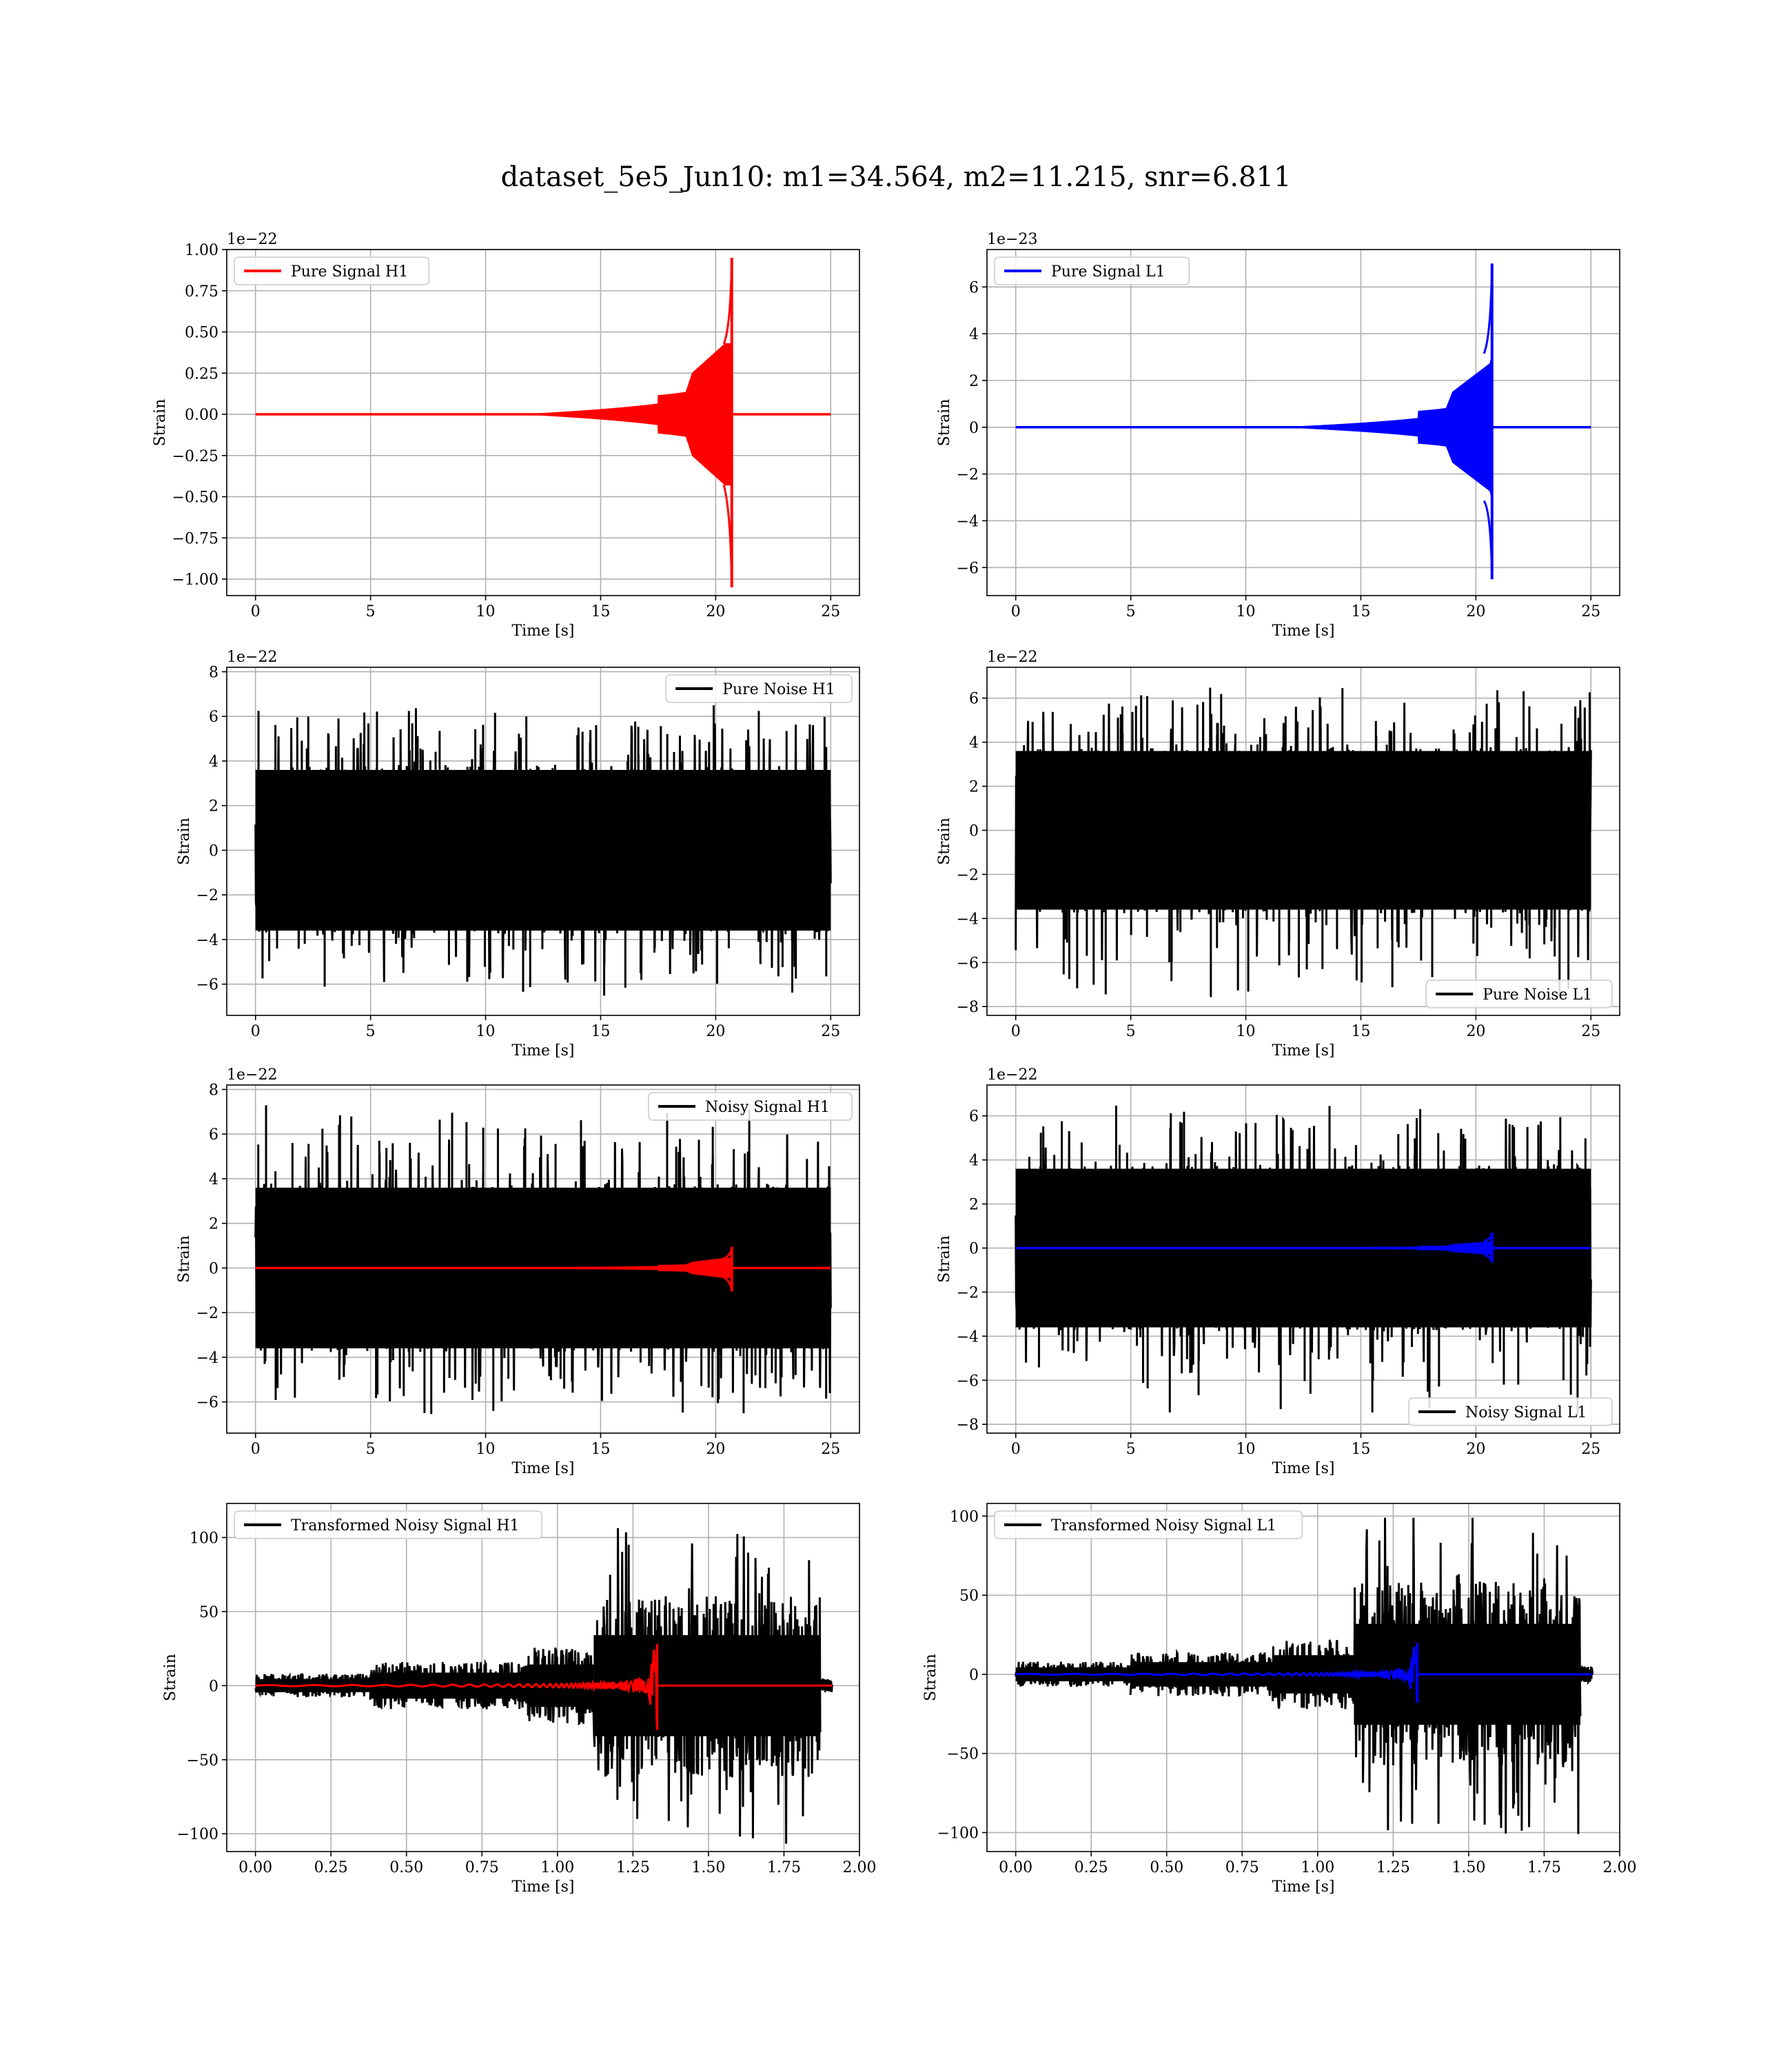  I want to click on x-tick-label: 1.50, so click(1468, 1867).